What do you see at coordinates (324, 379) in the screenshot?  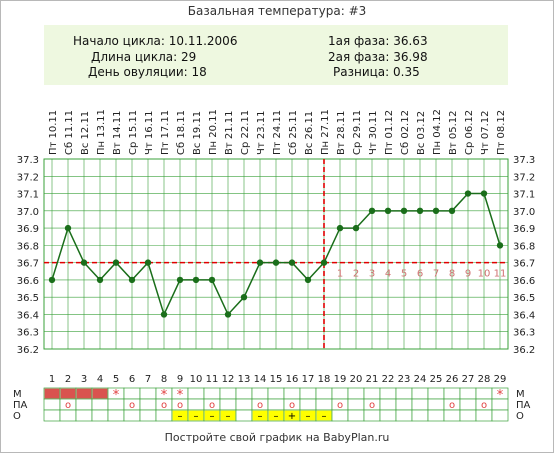 I see `x-day-label: 18` at bounding box center [324, 379].